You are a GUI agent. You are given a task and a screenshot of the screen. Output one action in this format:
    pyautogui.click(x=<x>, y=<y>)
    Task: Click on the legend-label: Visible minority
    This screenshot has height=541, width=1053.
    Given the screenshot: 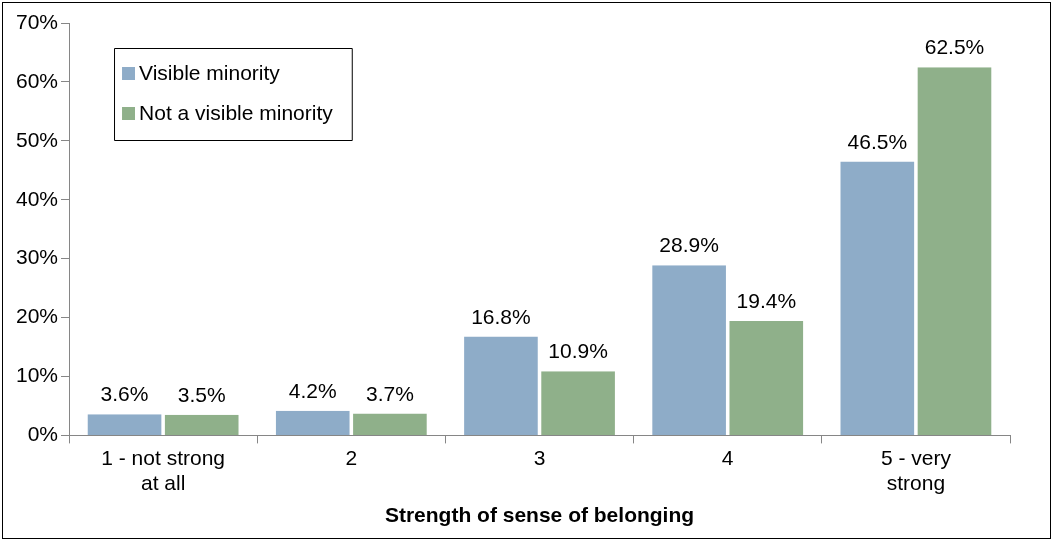 What is the action you would take?
    pyautogui.click(x=210, y=72)
    